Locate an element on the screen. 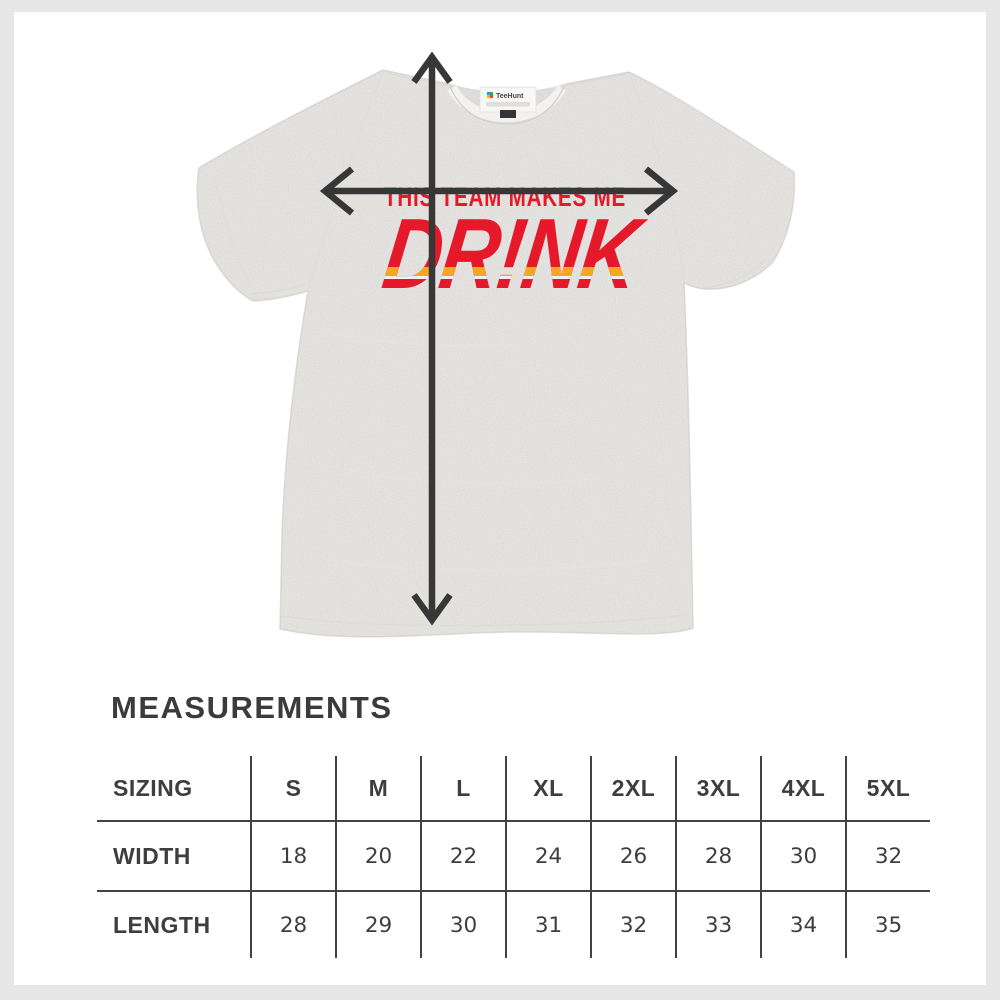 The height and width of the screenshot is (1000, 1000). brand-label: TeeHunt is located at coordinates (510, 96).